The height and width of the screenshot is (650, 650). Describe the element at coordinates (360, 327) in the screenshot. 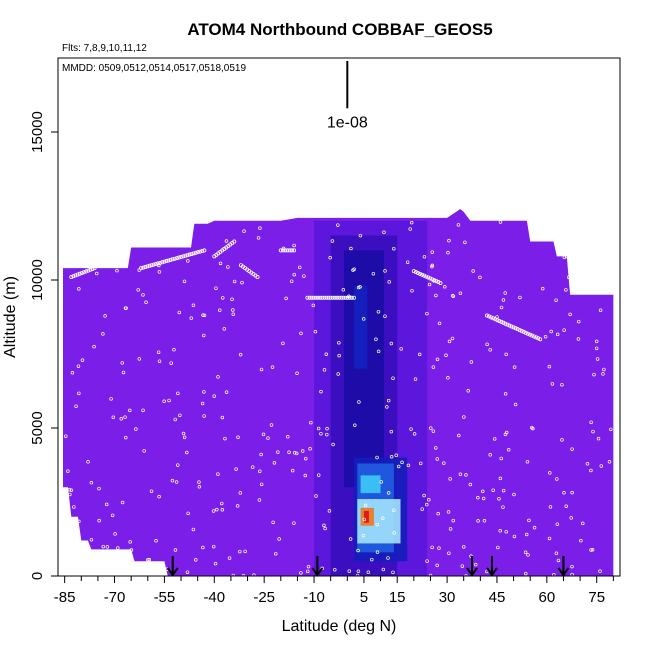

I see `enhancement-cell` at that location.